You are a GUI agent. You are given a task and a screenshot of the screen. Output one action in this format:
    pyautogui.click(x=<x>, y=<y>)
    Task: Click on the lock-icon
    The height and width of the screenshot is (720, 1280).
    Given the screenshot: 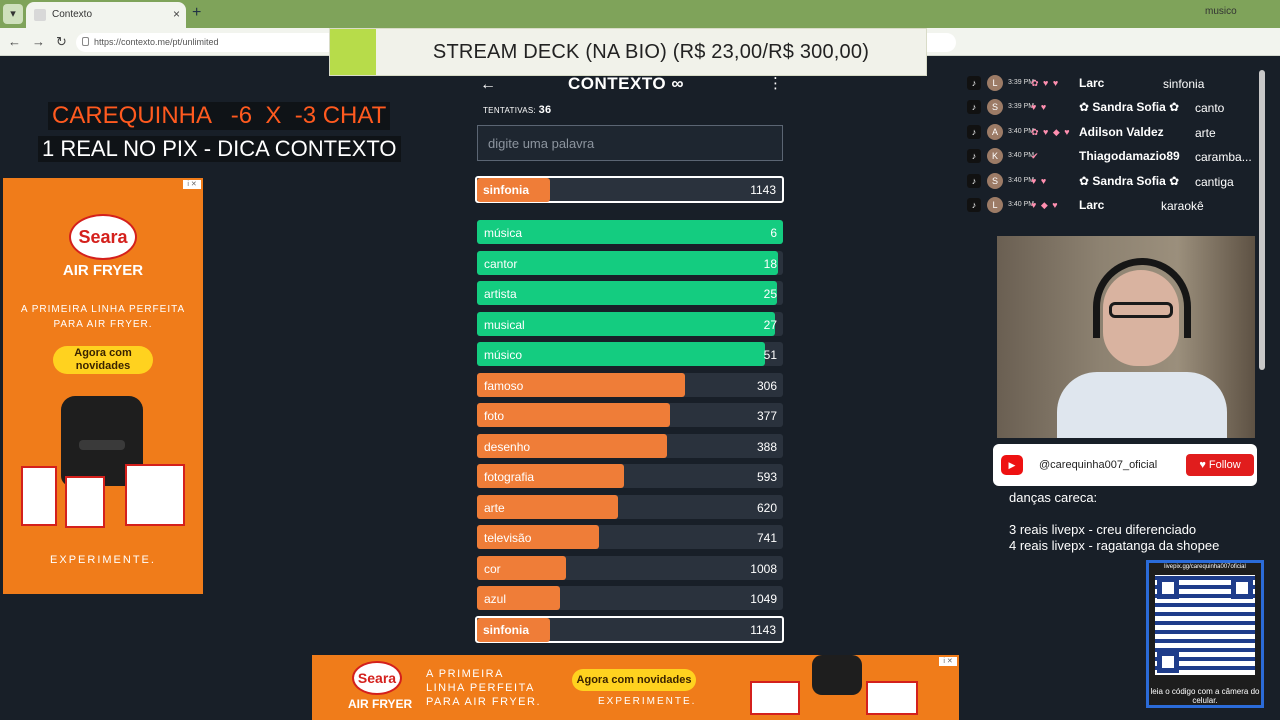 What is the action you would take?
    pyautogui.click(x=85, y=41)
    